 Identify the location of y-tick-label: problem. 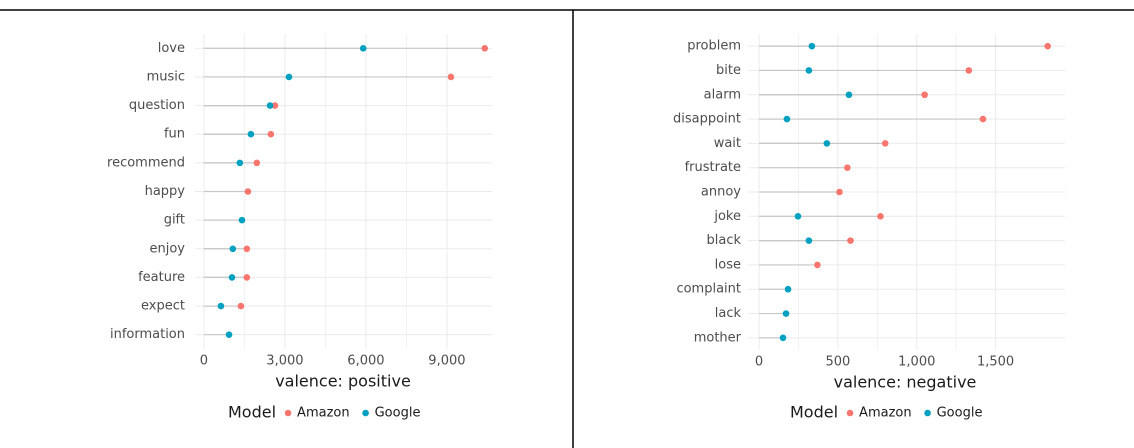
(714, 46).